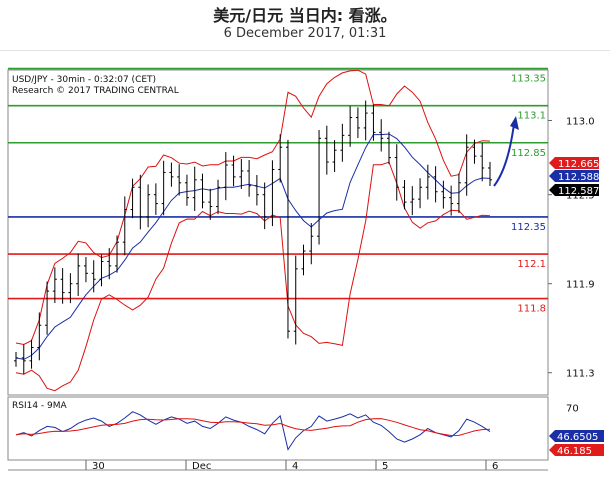 The width and height of the screenshot is (610, 483). Describe the element at coordinates (531, 116) in the screenshot. I see `level-label-1: 113.1` at that location.